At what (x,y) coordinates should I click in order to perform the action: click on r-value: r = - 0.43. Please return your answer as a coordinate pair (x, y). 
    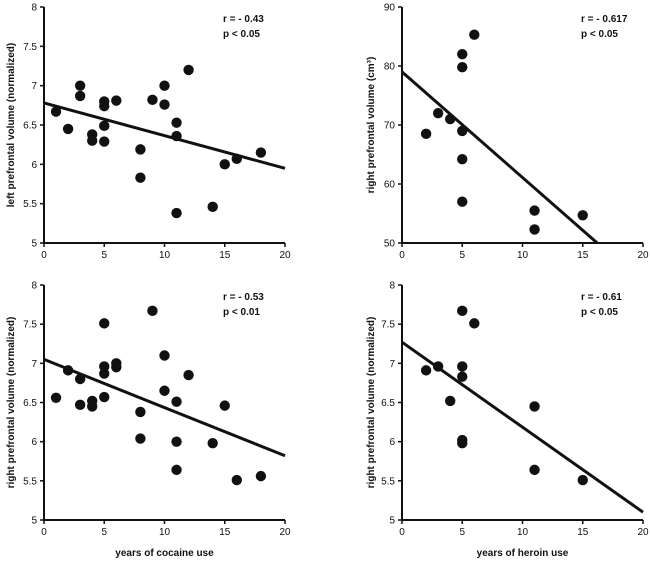
    Looking at the image, I should click on (243, 19).